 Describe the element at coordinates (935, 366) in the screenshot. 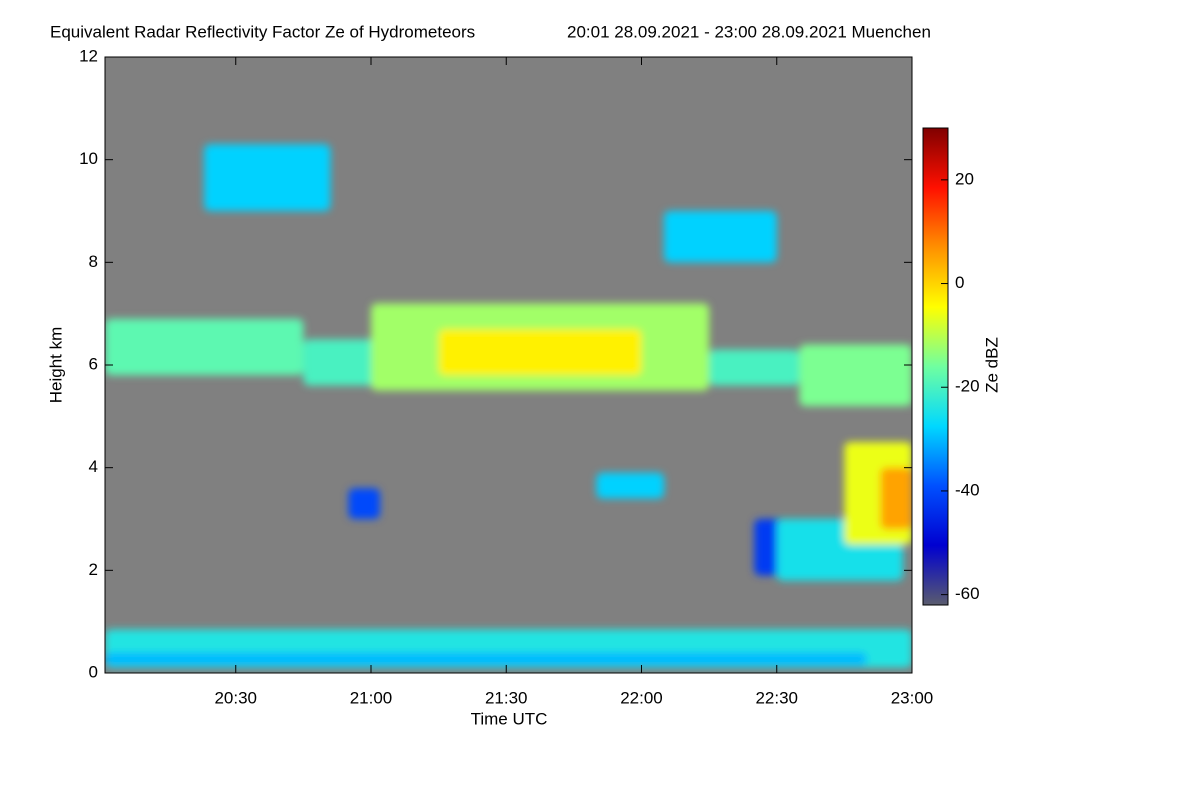

I see `colorbar` at that location.